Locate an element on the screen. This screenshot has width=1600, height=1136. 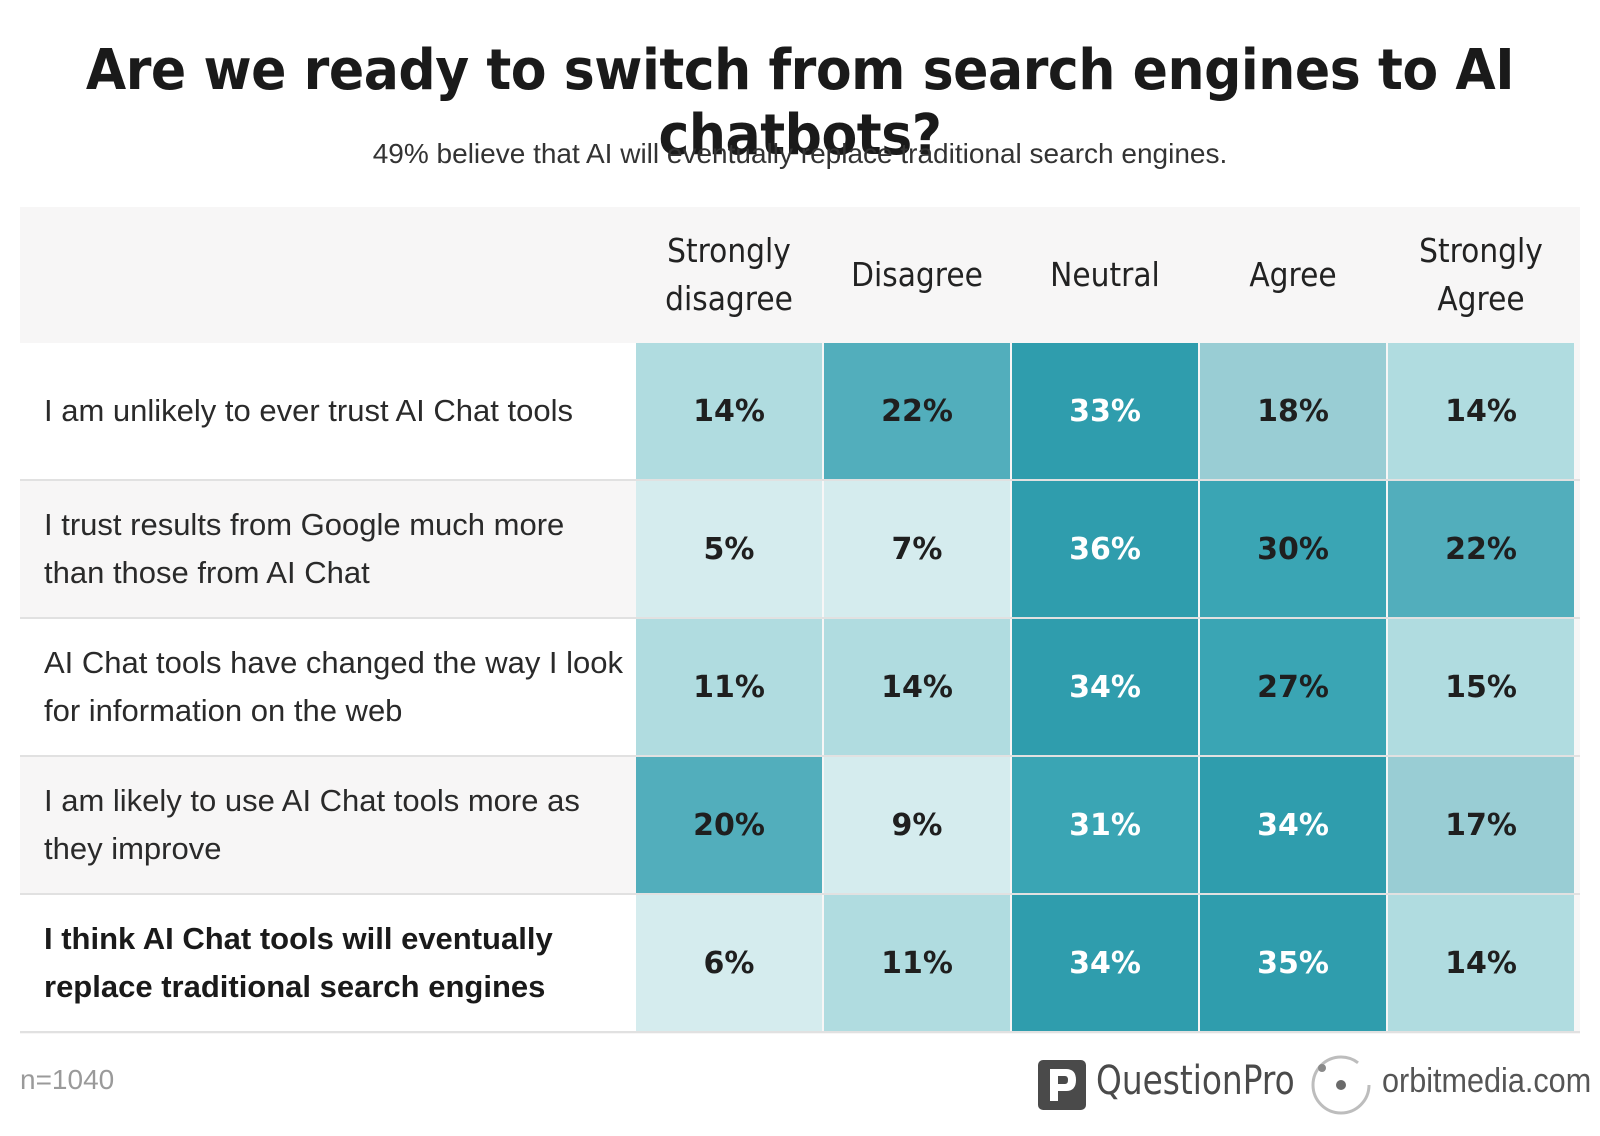
column-header: Agree is located at coordinates (1293, 274).